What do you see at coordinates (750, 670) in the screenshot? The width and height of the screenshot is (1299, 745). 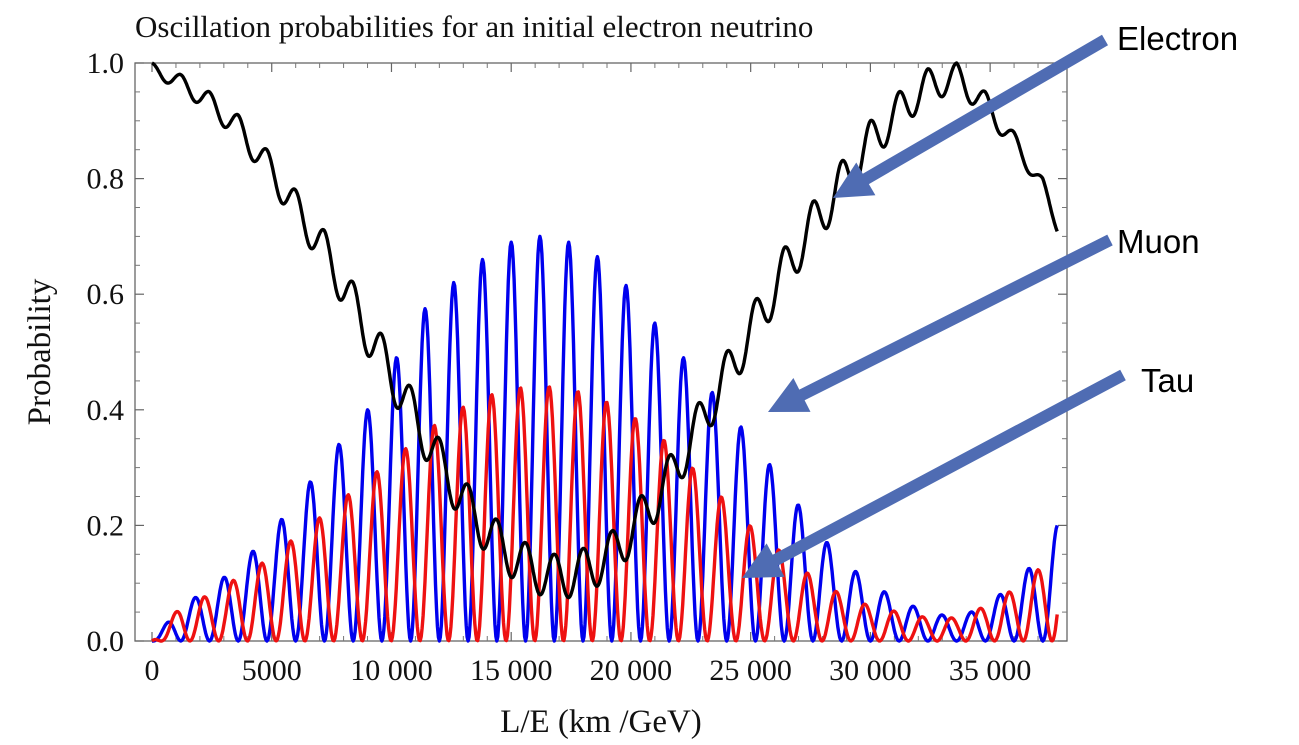 I see `x-tick-label: 25 000` at bounding box center [750, 670].